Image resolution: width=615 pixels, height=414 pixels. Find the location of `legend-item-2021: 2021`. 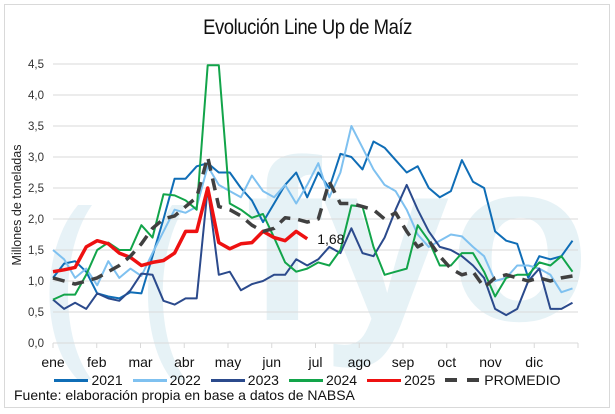

legend-item-2021: 2021 is located at coordinates (88, 380).